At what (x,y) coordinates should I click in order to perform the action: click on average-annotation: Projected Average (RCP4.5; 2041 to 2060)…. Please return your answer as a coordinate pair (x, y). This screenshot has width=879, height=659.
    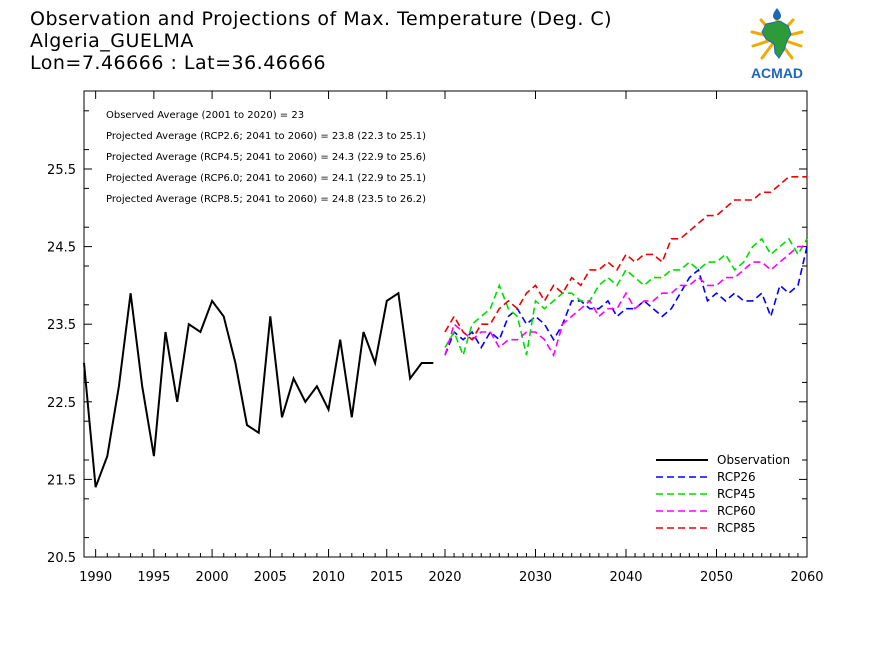
    Looking at the image, I should click on (266, 157).